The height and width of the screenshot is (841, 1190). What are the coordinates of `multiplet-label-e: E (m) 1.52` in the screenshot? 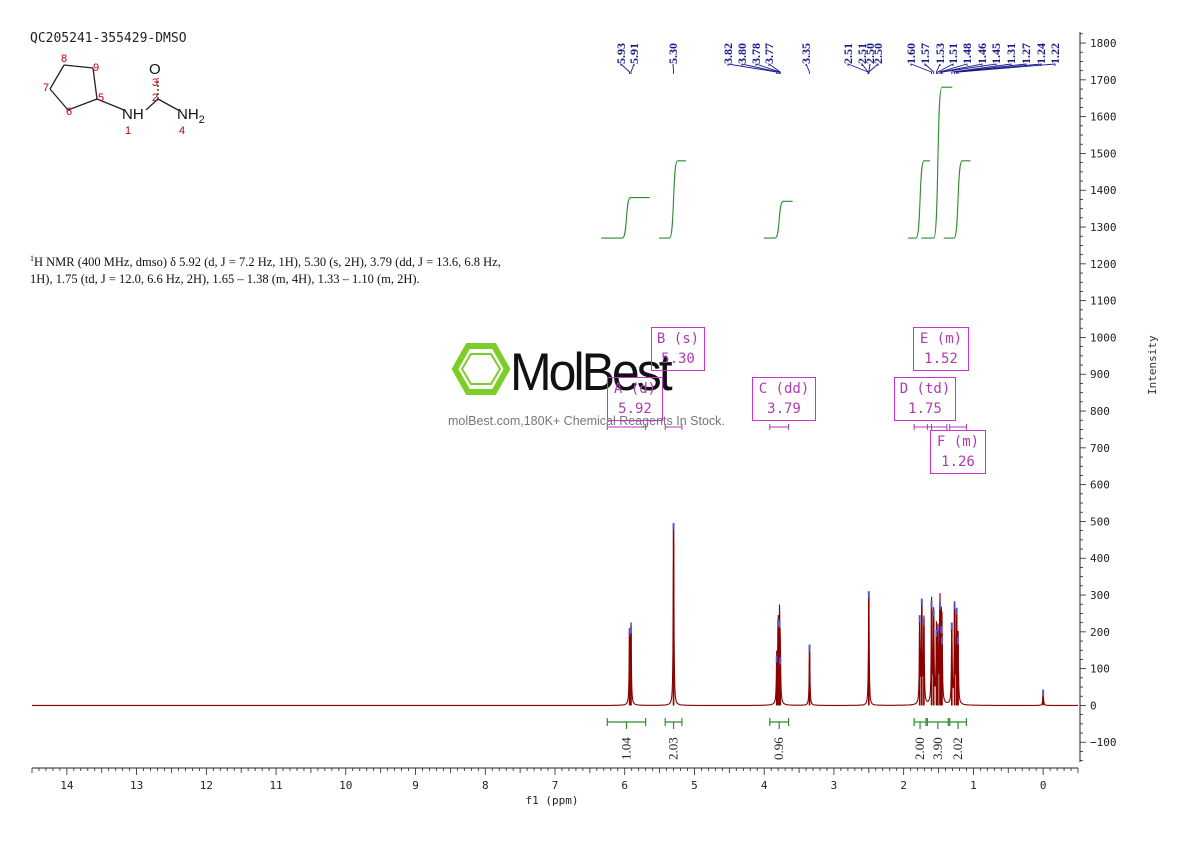 It's located at (941, 349).